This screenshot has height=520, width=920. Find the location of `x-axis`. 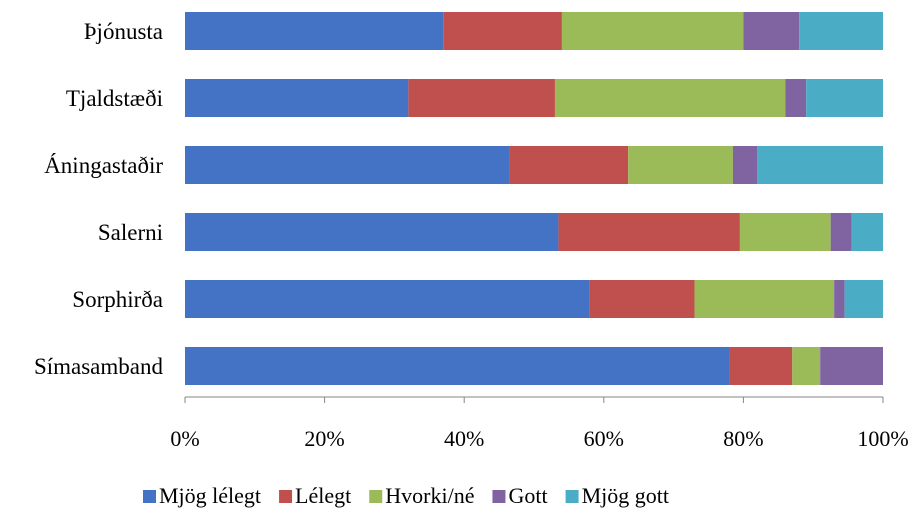

x-axis is located at coordinates (534, 399).